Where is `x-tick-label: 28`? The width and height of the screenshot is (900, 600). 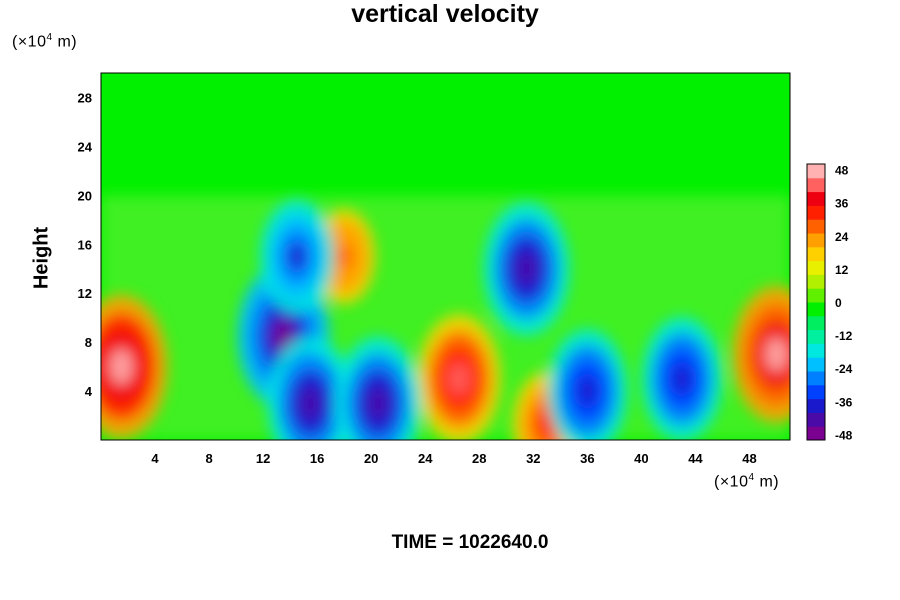 x-tick-label: 28 is located at coordinates (479, 458).